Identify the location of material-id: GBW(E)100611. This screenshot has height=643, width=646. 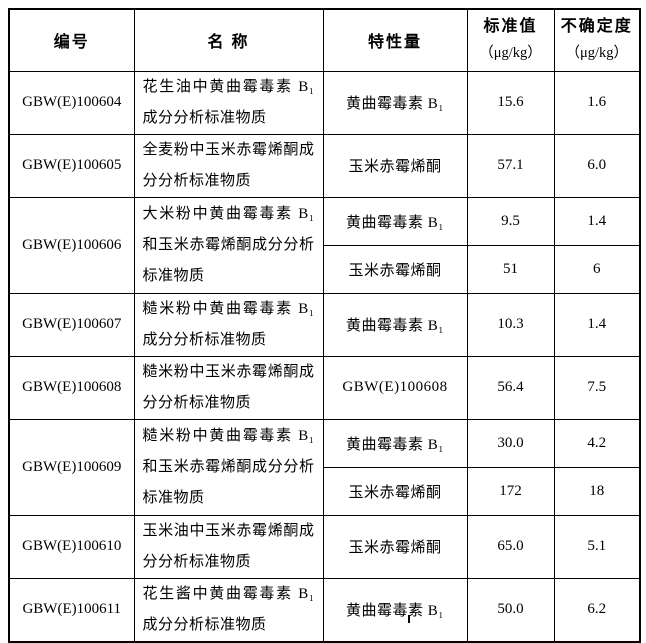
(71, 609).